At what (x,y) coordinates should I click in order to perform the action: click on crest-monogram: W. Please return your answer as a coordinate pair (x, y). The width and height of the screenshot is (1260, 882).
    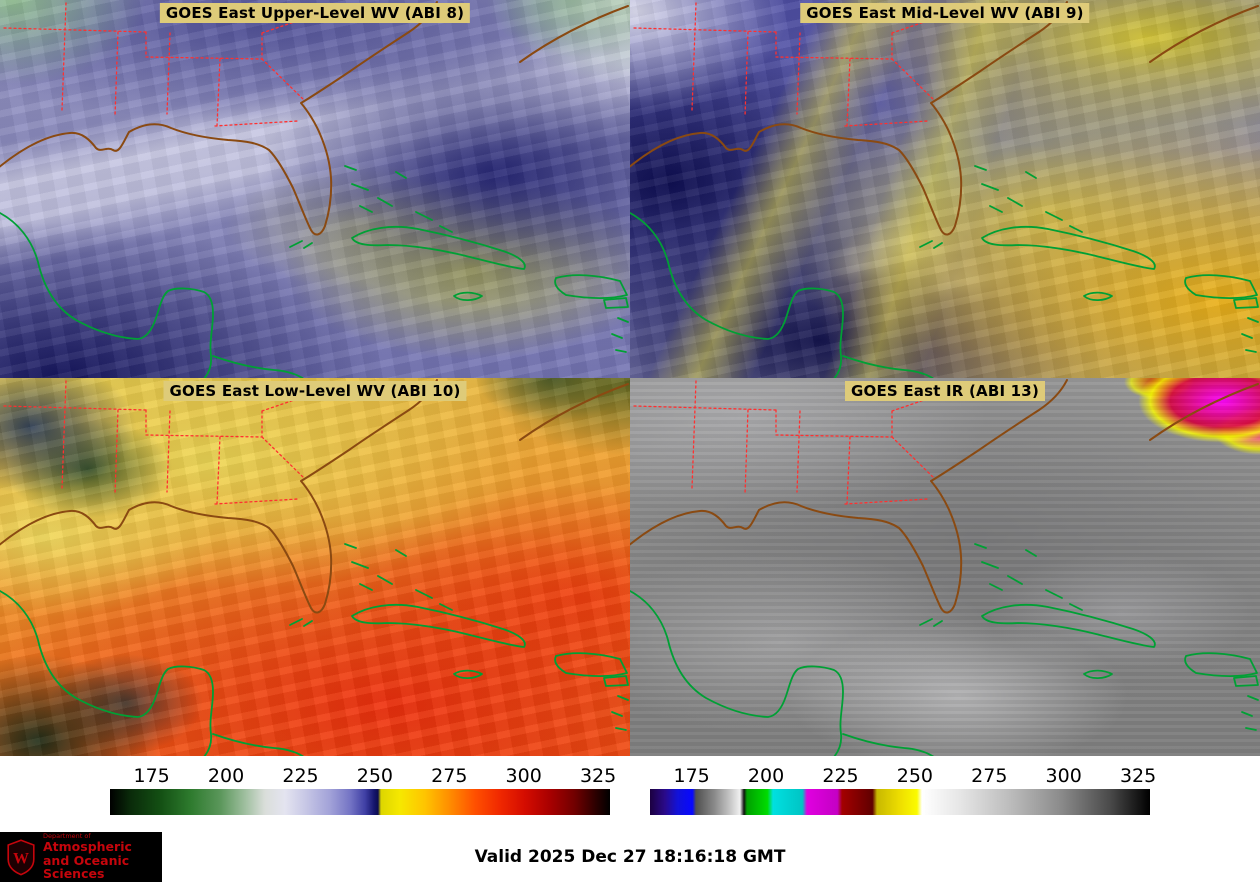
    Looking at the image, I should click on (21, 858).